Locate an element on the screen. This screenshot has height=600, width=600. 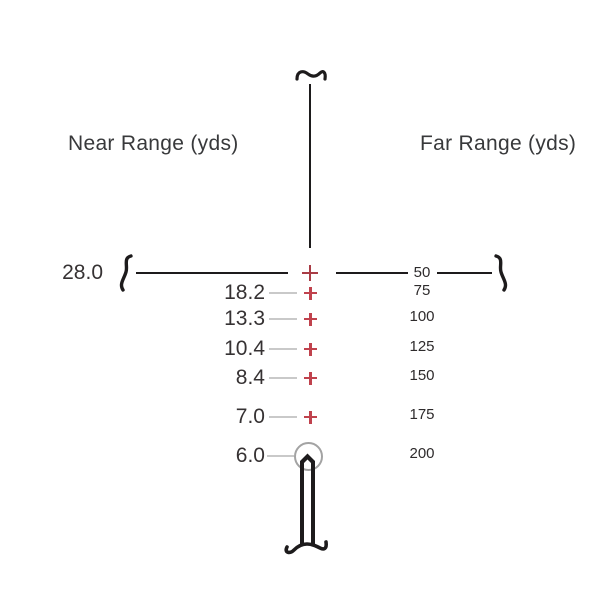
near-range-value: 10.4 is located at coordinates (244, 348).